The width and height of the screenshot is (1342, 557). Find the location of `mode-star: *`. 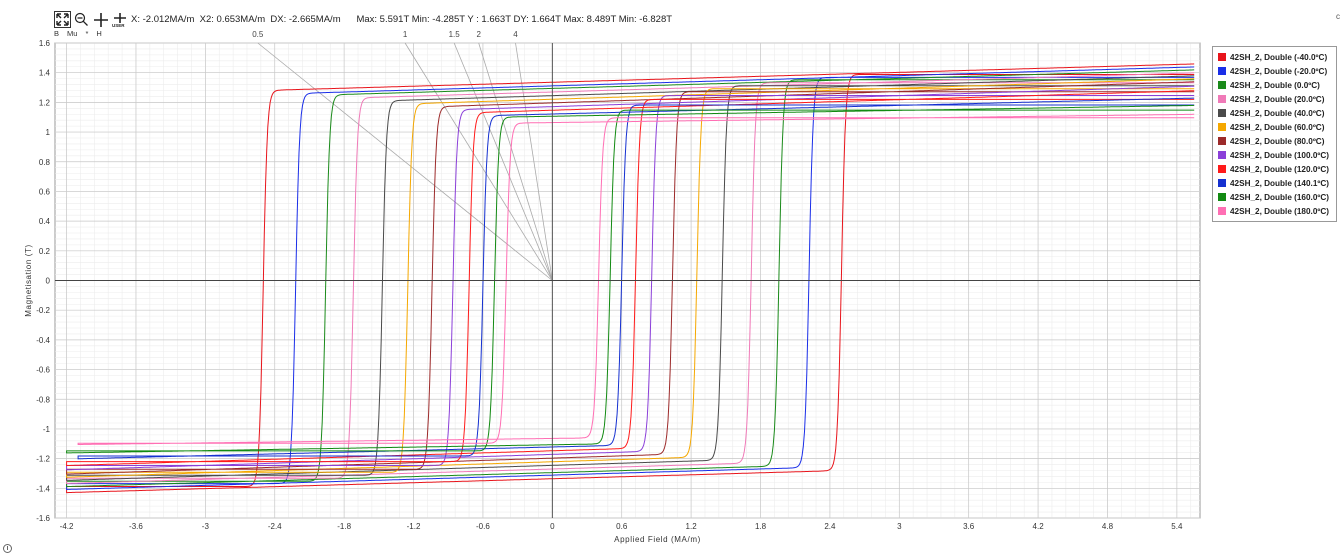

mode-star: * is located at coordinates (87, 33).